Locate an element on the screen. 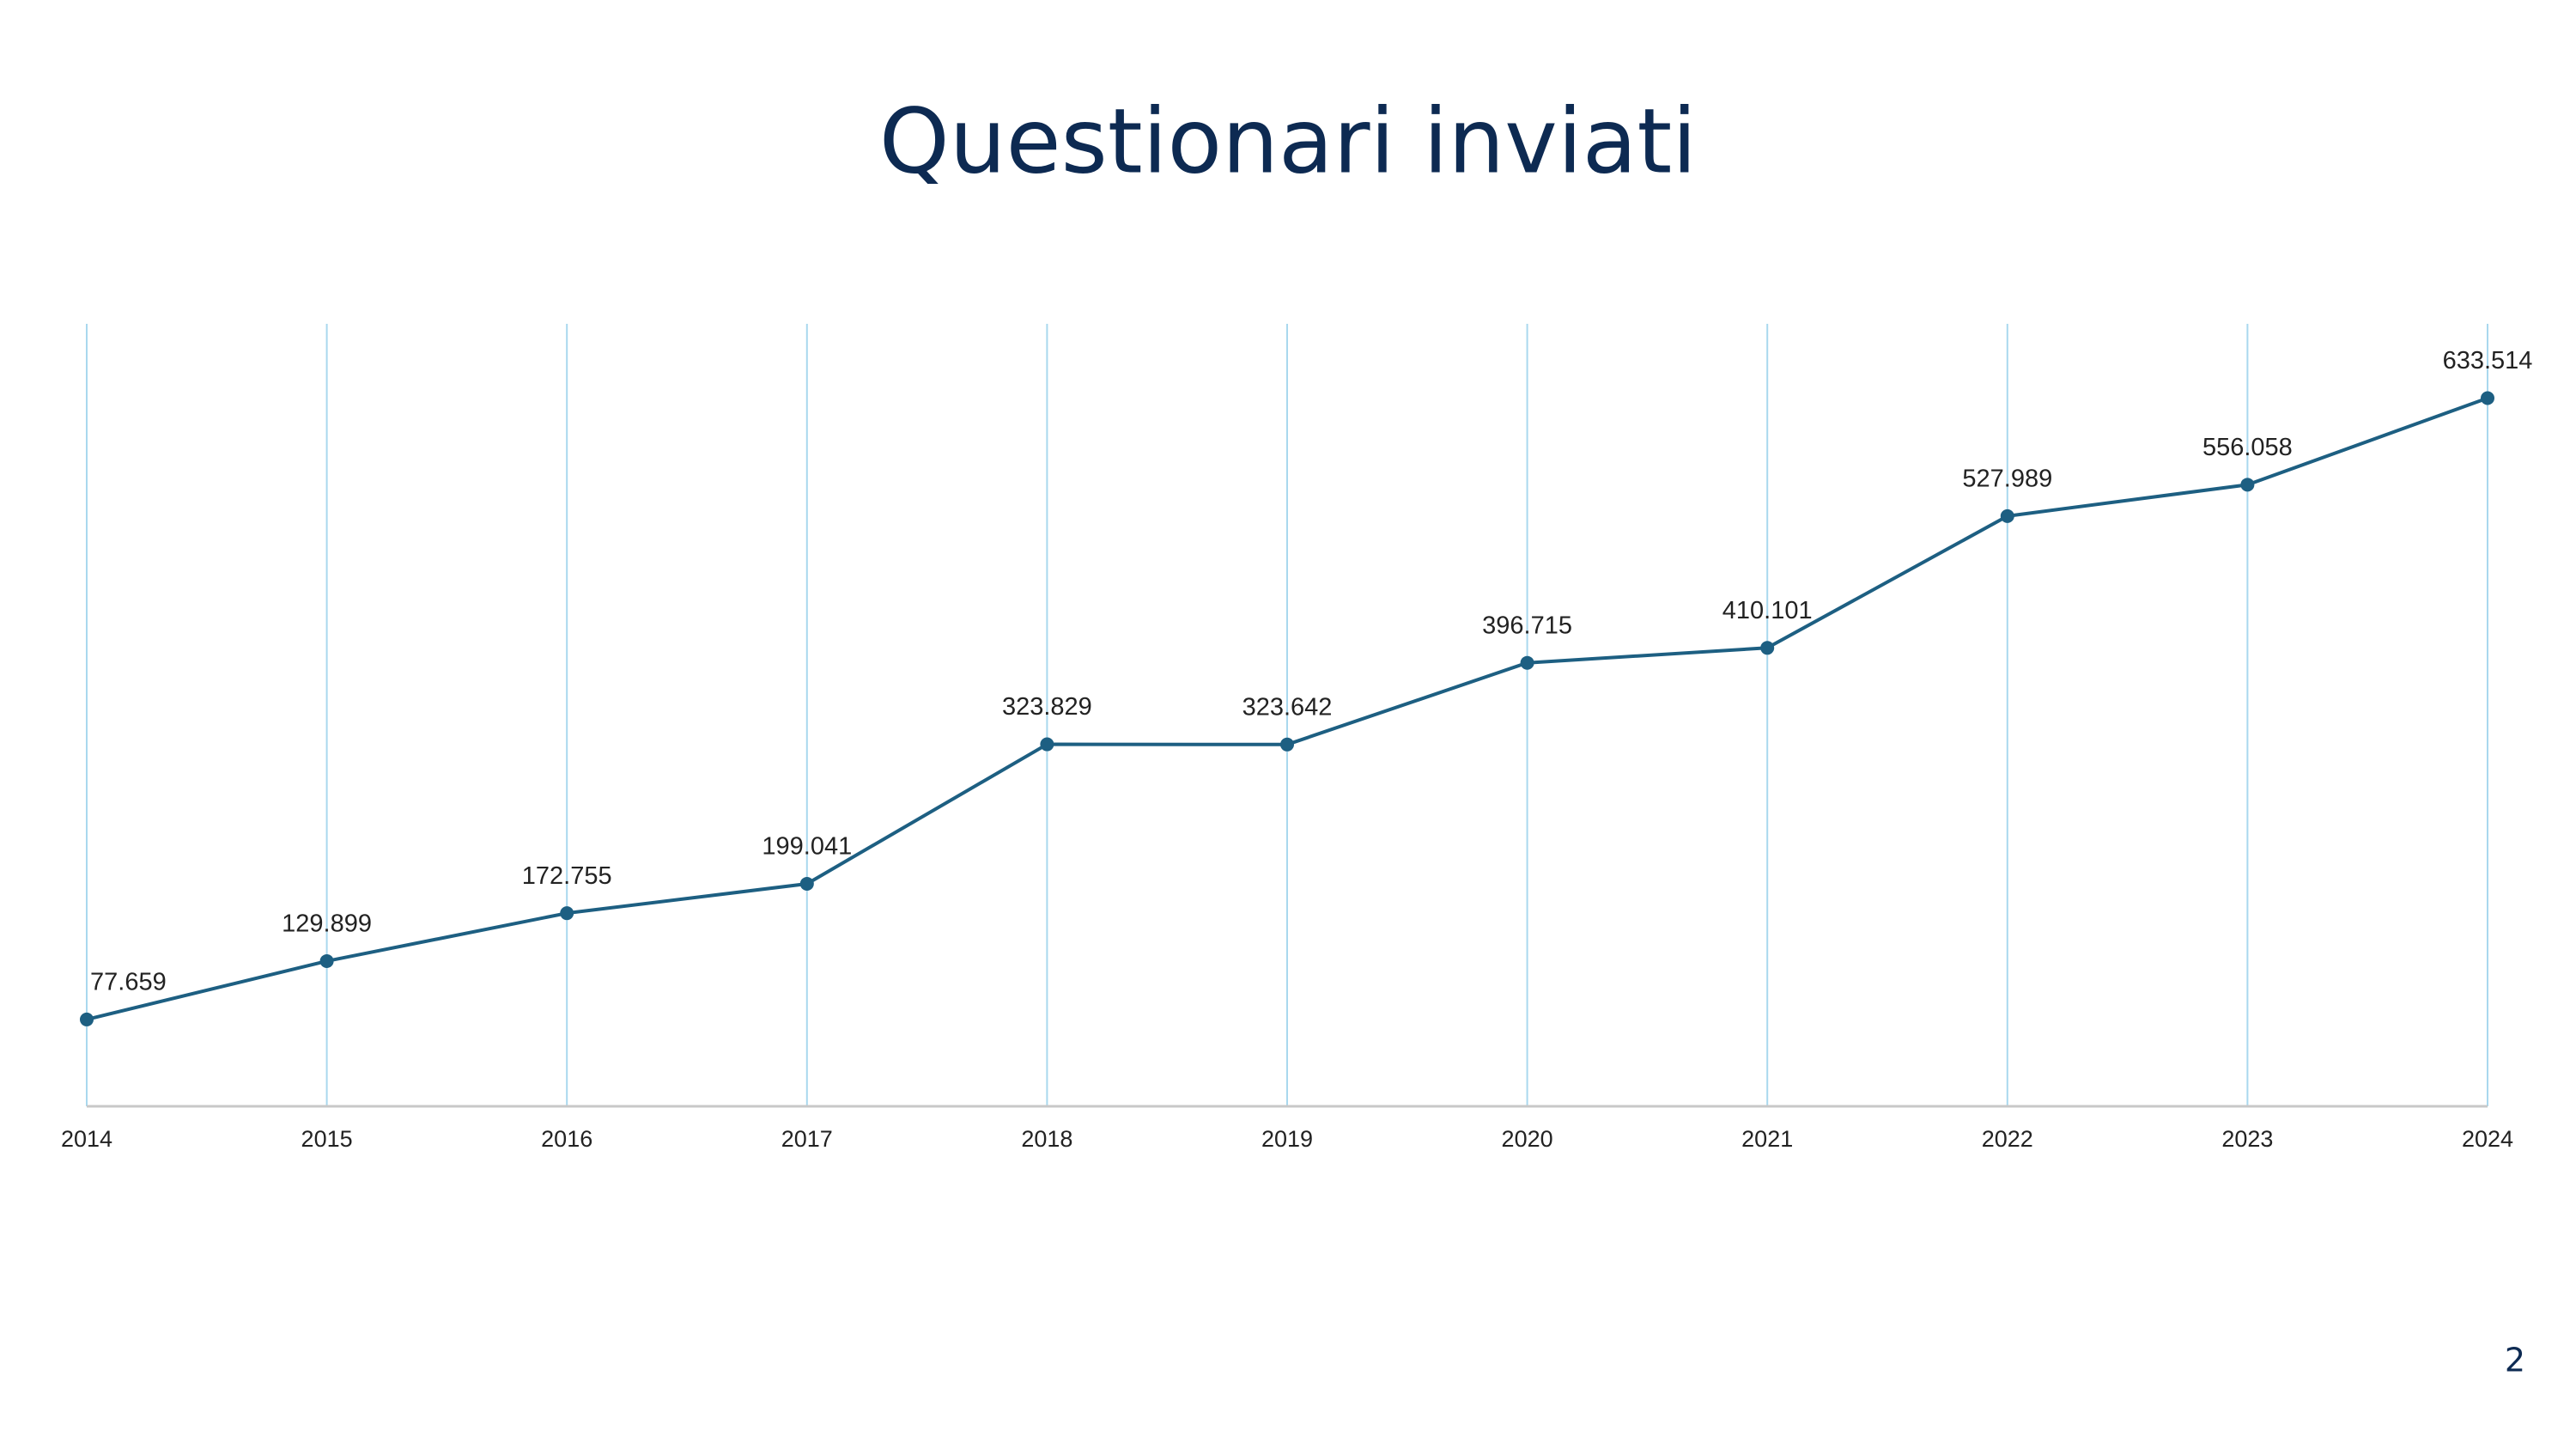 Image resolution: width=2576 pixels, height=1449 pixels. chart-title: Questionari inviati is located at coordinates (1288, 140).